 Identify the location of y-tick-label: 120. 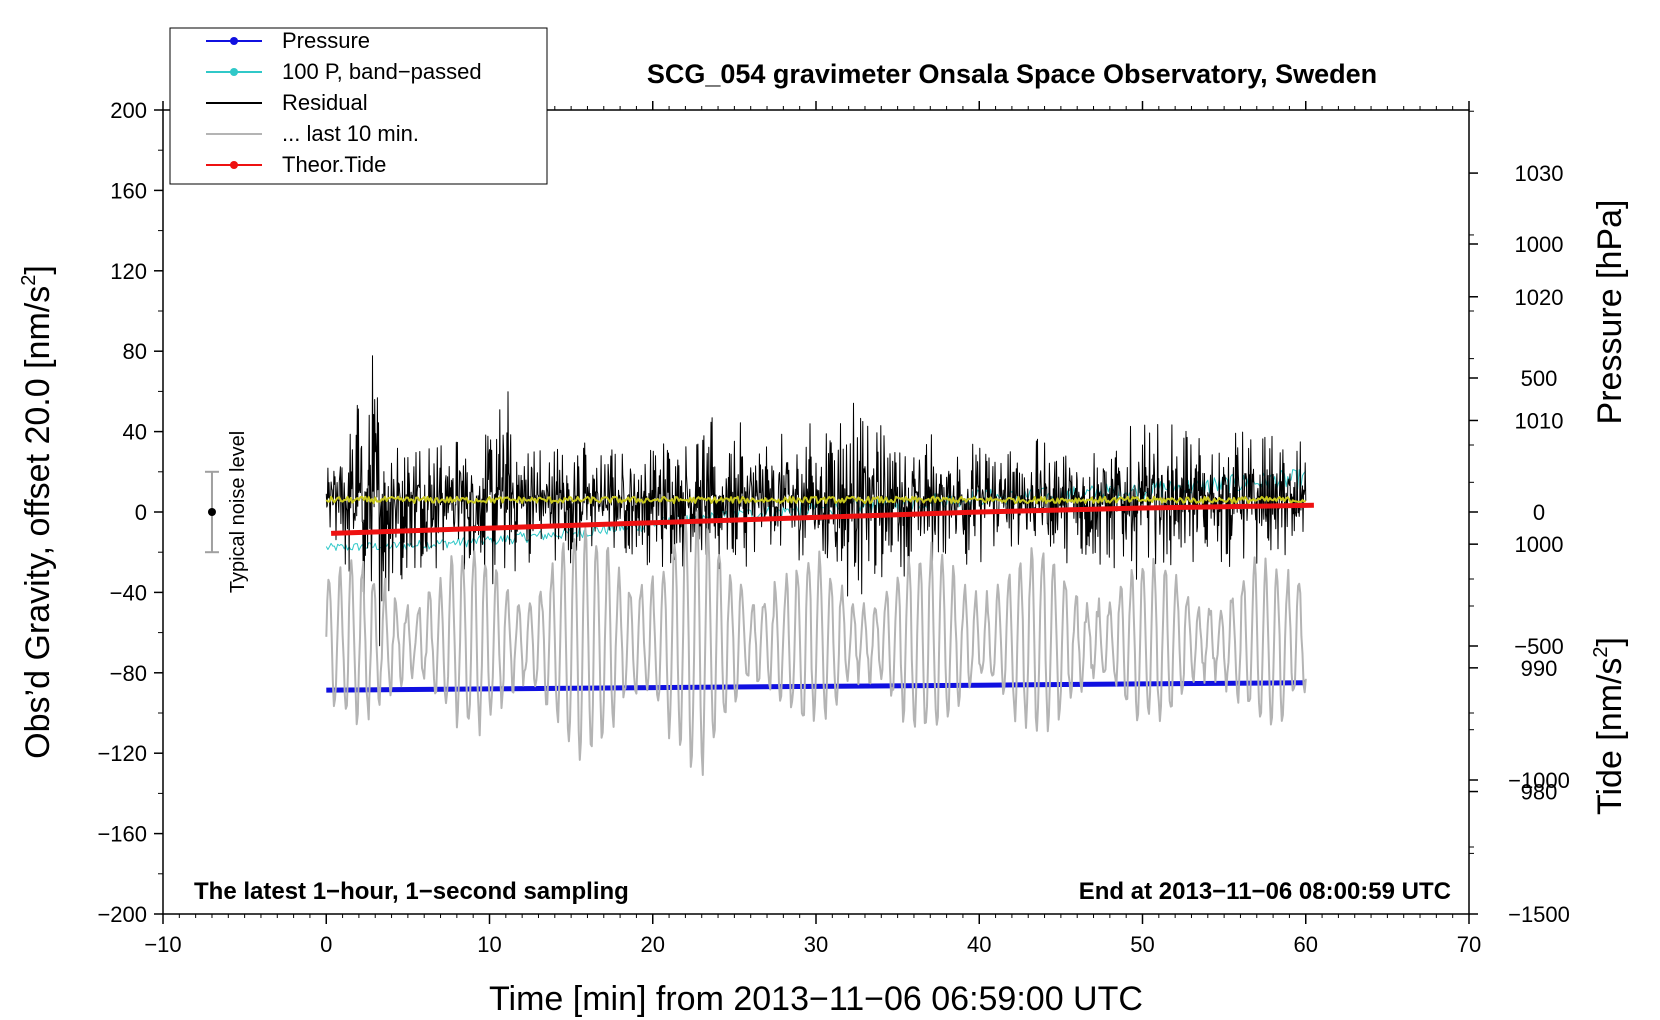
(128, 271).